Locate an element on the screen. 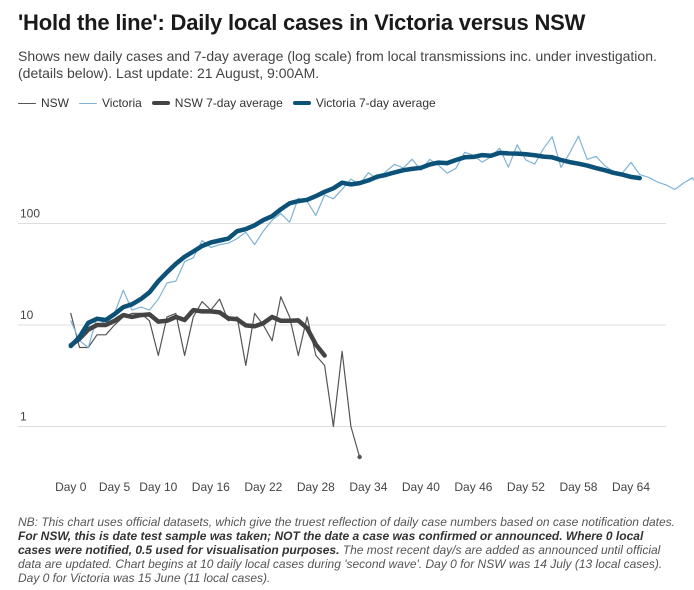 This screenshot has height=590, width=694. legend-item-nsw-avg: NSW 7-day average is located at coordinates (217, 103).